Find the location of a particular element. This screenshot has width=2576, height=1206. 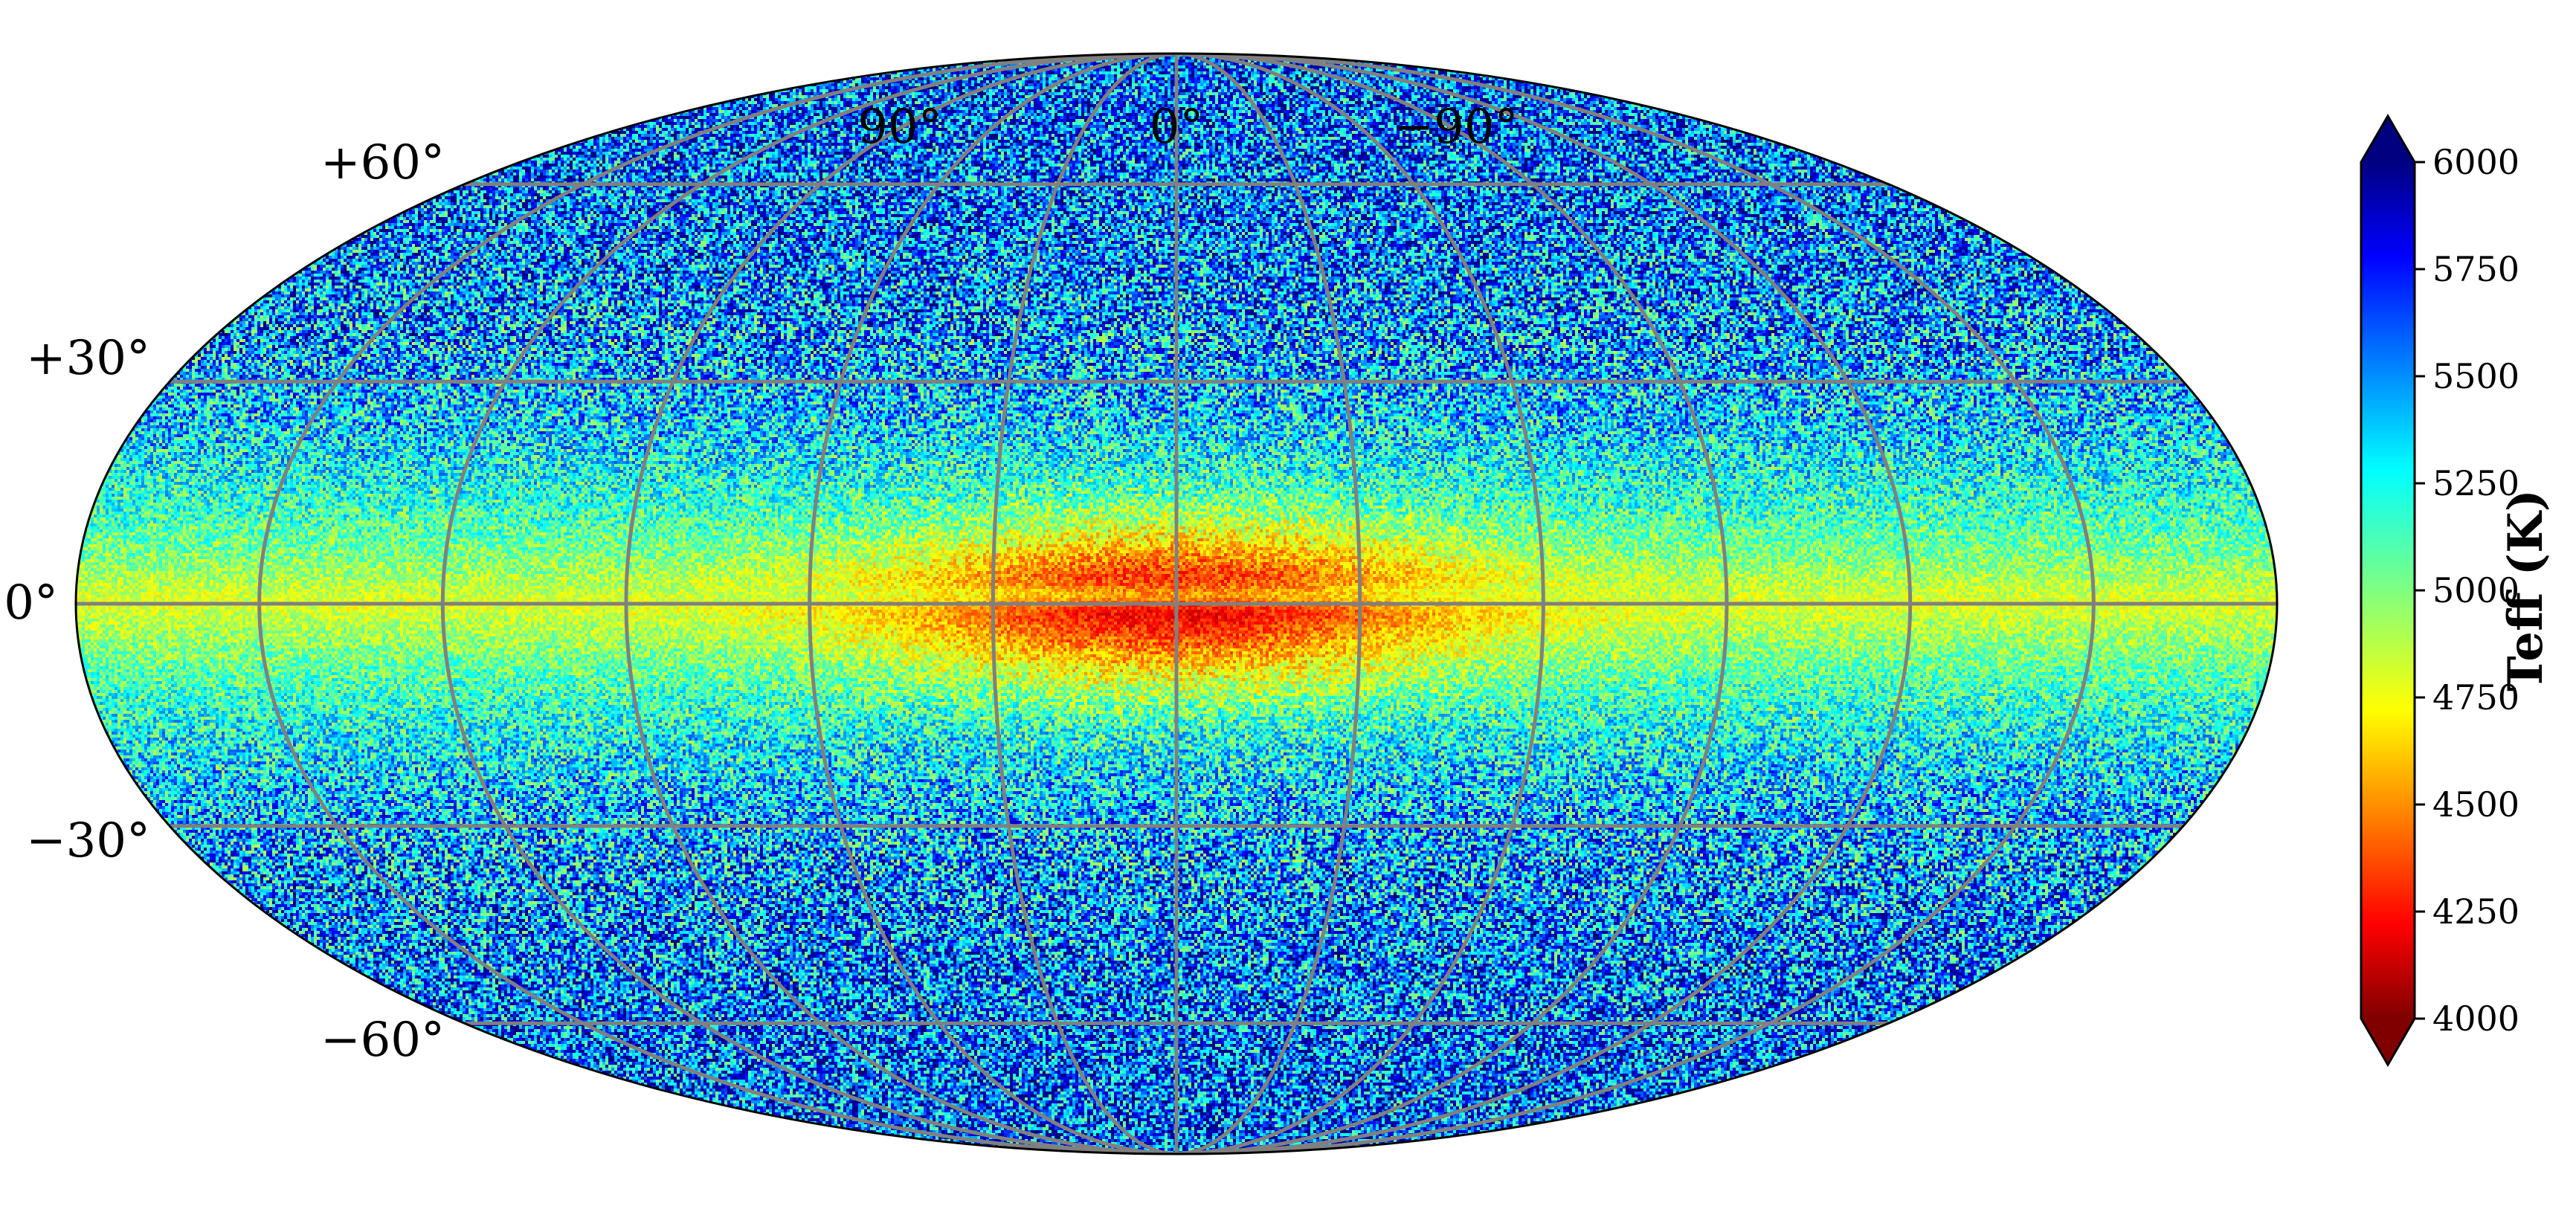

lat-tick-label: 0° is located at coordinates (31, 603).